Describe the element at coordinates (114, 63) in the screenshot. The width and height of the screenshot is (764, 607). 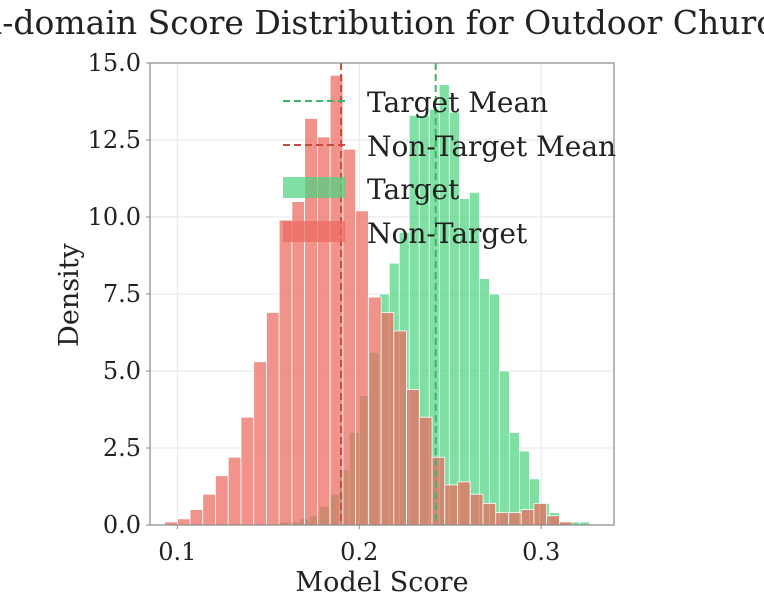
I see `y-tick-label: 15.0` at that location.